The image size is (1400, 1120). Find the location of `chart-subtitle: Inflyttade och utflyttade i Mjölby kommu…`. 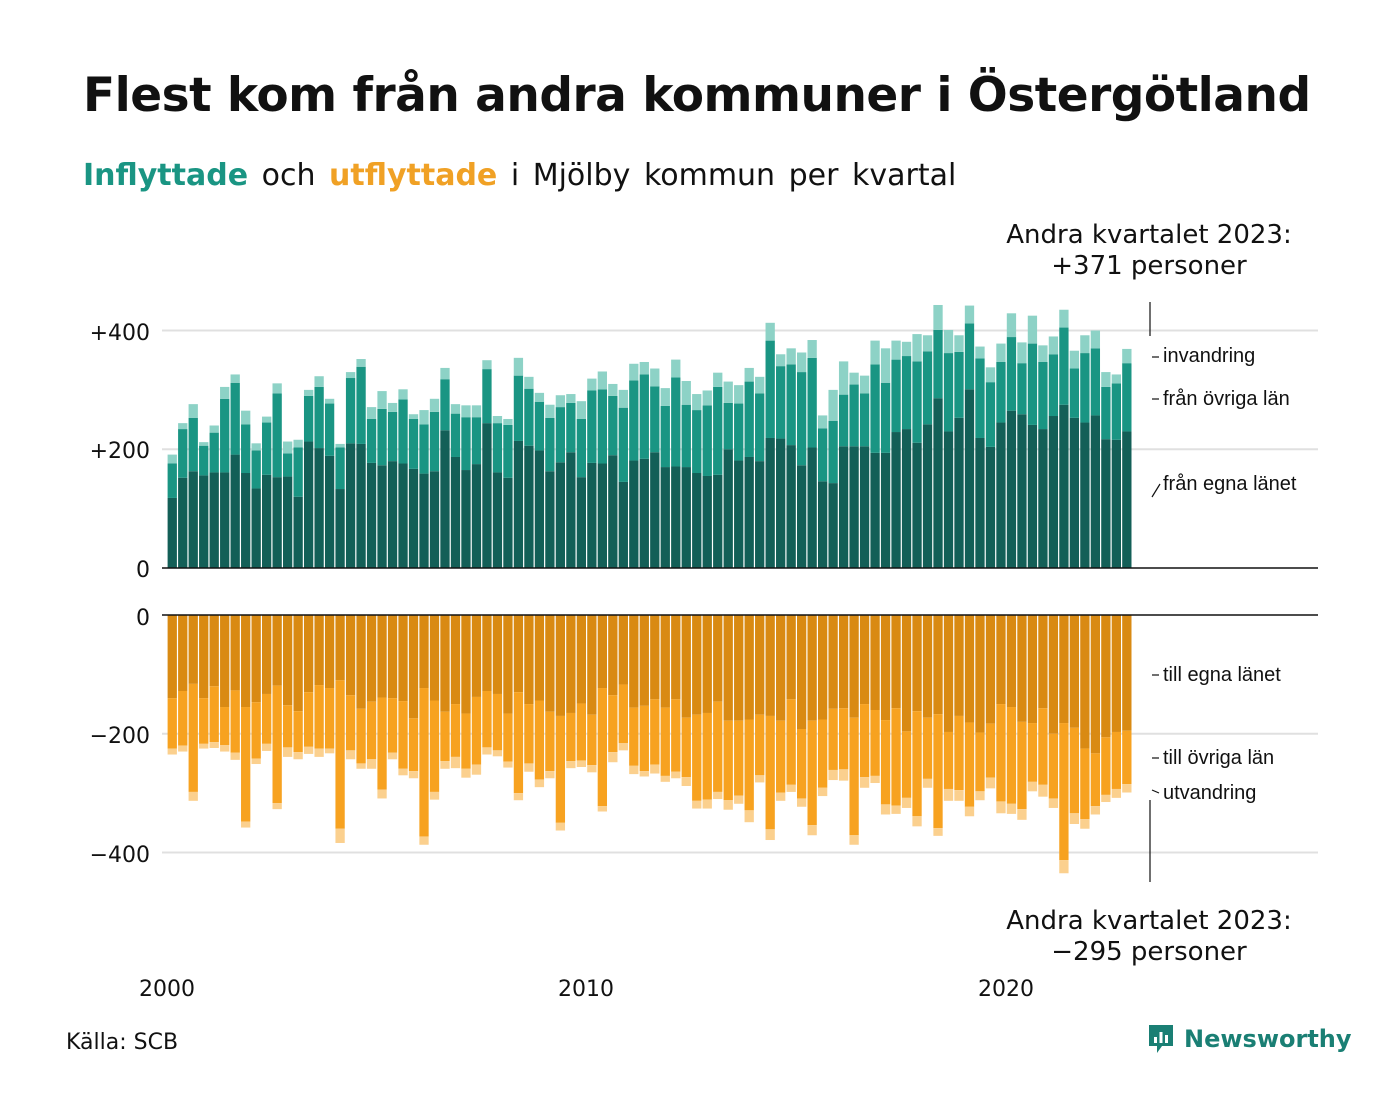

chart-subtitle: Inflyttade och utflyttade i Mjölby kommu… is located at coordinates (519, 175).